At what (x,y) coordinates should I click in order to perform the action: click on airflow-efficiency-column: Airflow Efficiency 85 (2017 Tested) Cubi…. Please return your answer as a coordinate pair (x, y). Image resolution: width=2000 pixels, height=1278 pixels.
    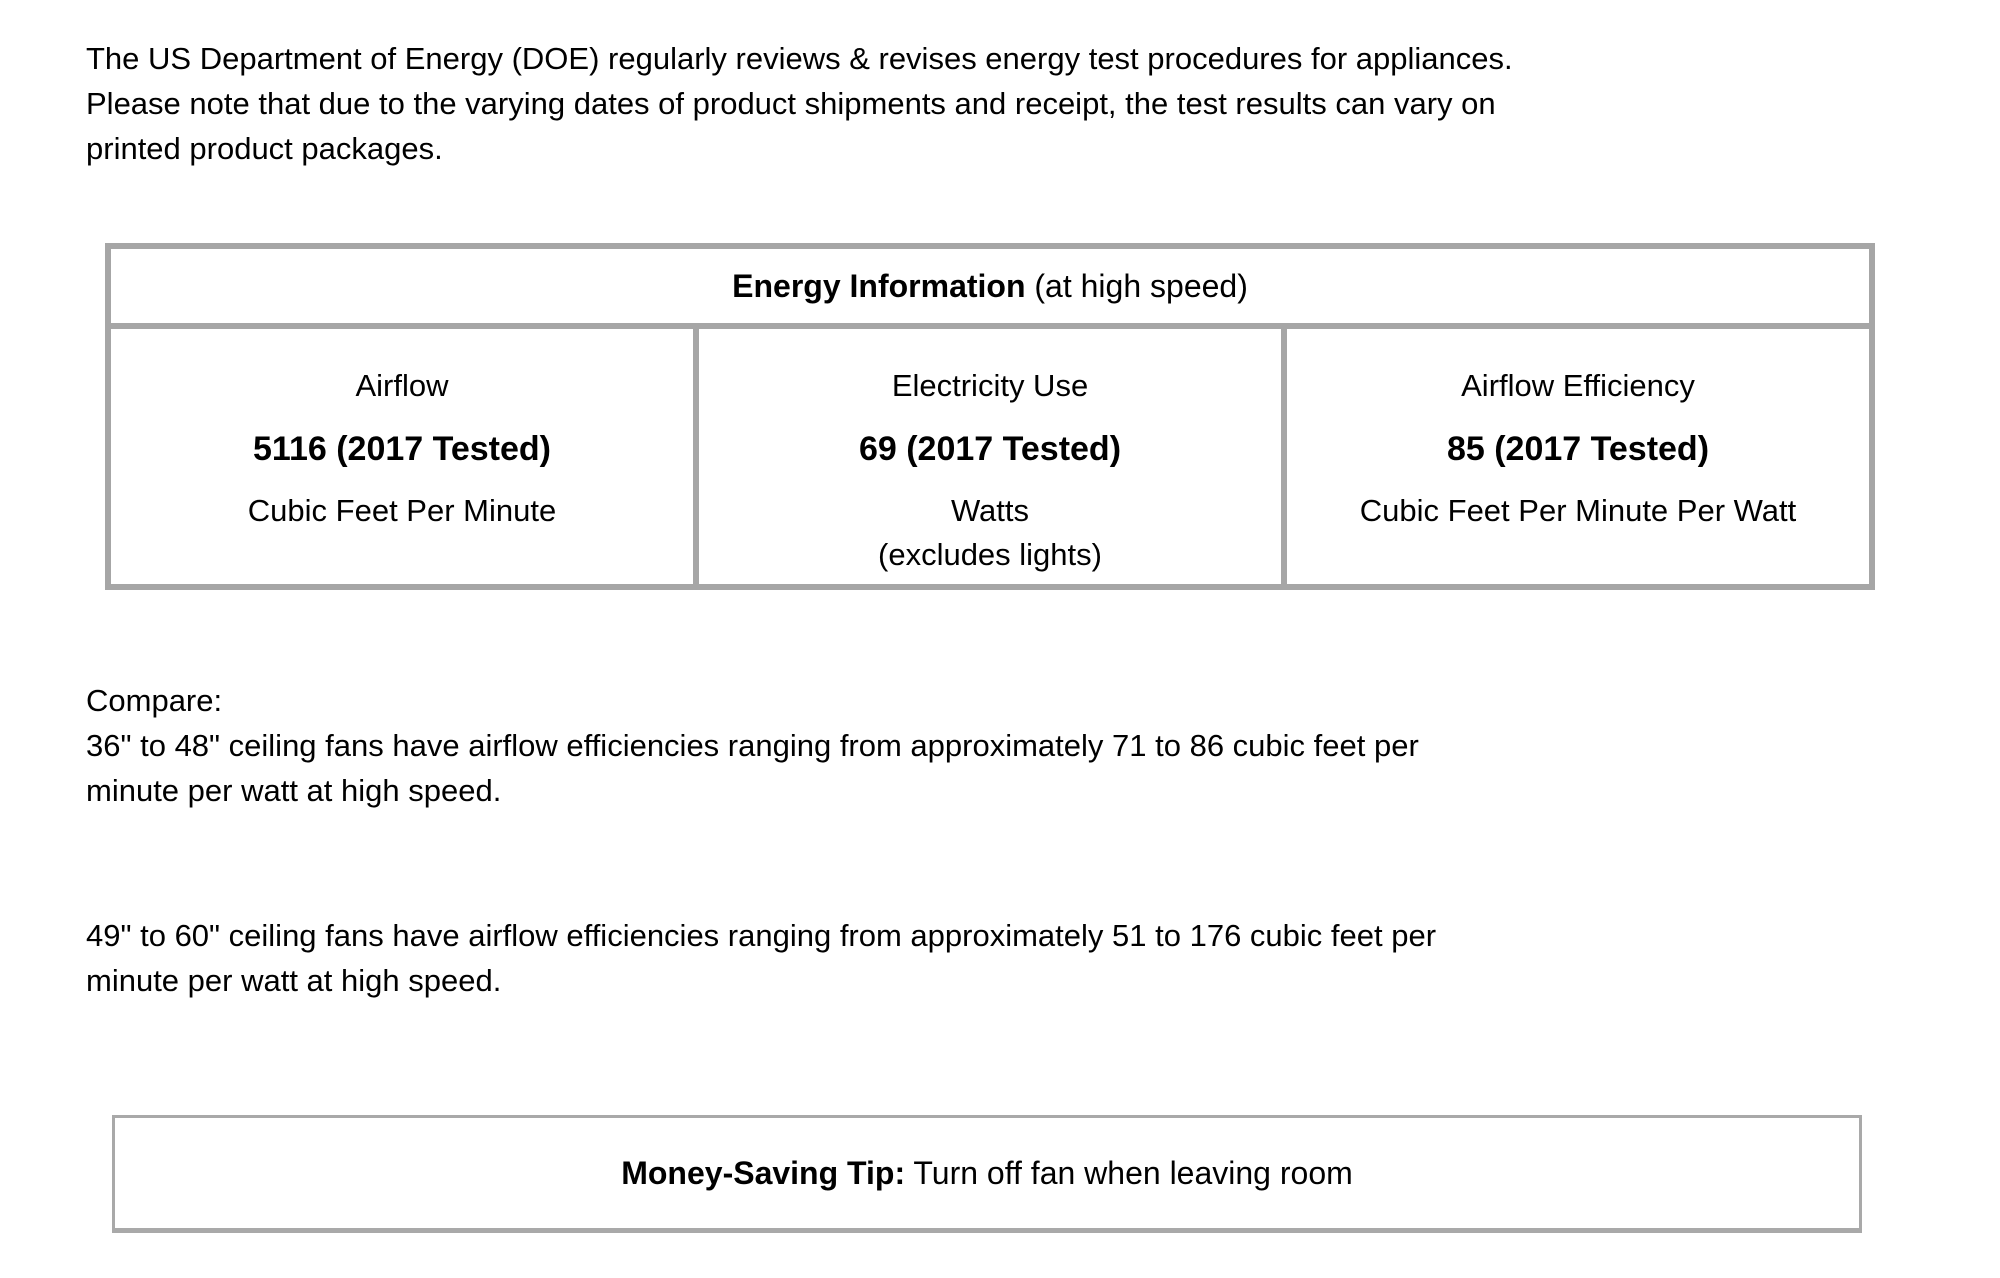
    Looking at the image, I should click on (1575, 456).